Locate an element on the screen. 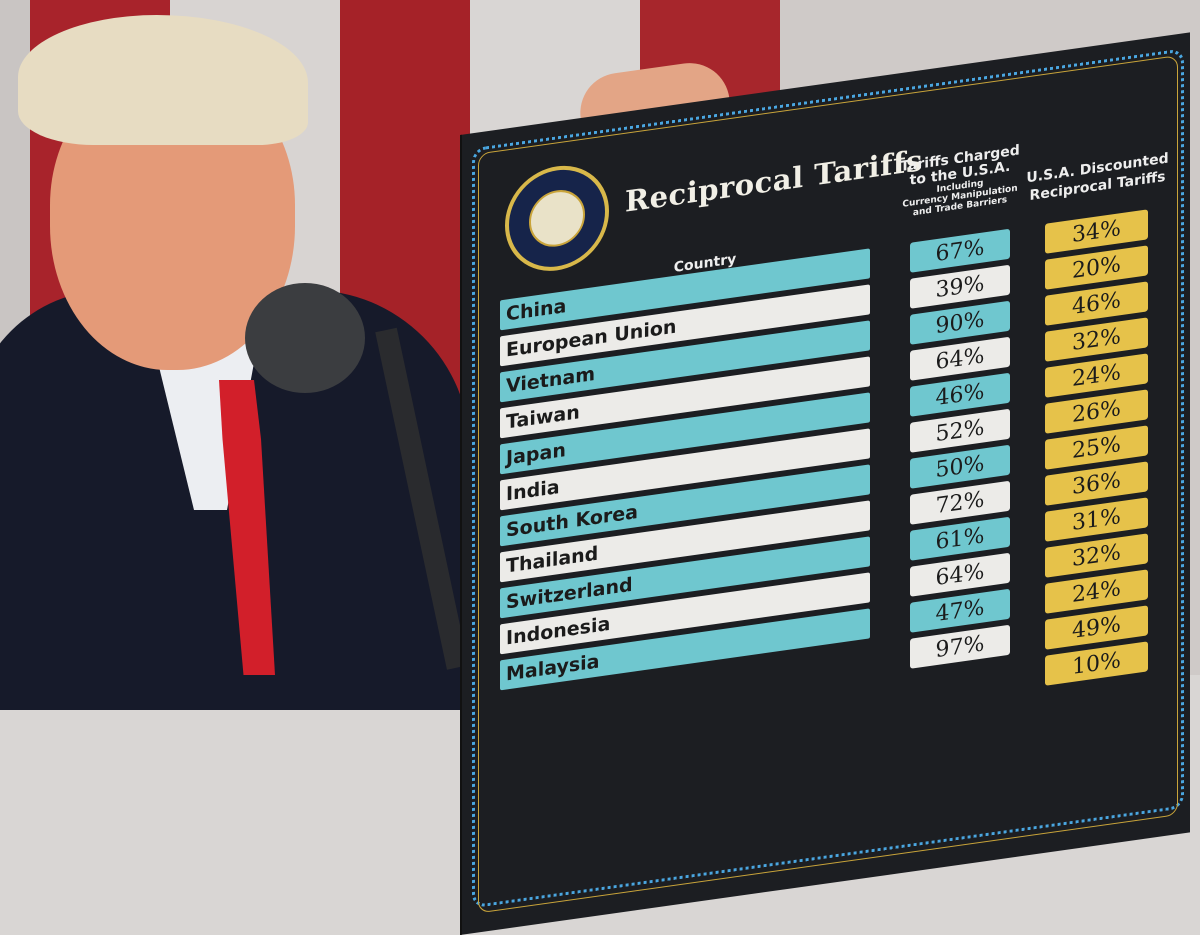  hair is located at coordinates (163, 80).